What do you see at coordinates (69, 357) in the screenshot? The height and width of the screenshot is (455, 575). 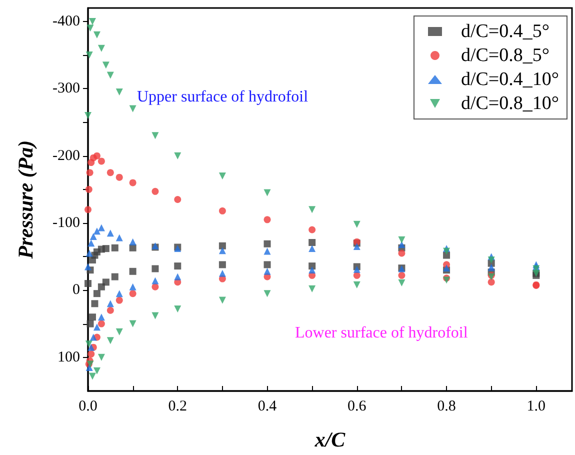 I see `y-tick-label: 100` at bounding box center [69, 357].